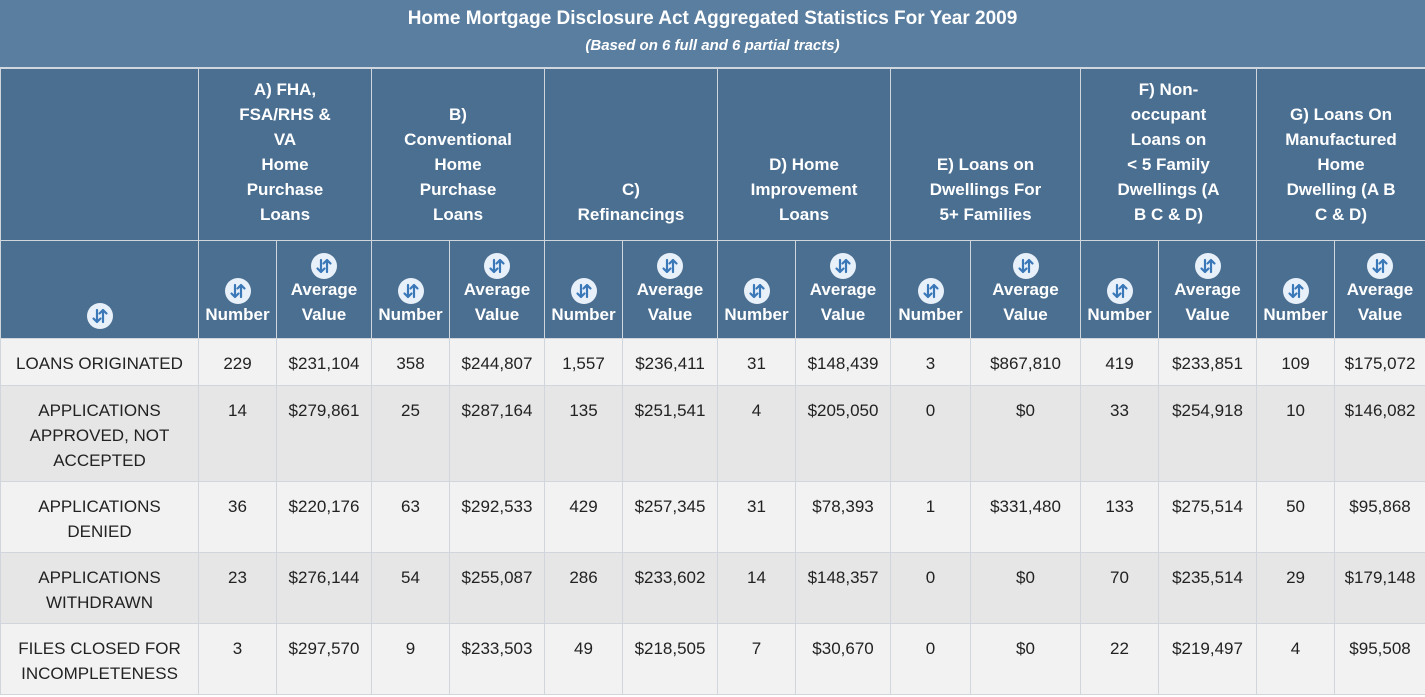  Describe the element at coordinates (324, 517) in the screenshot. I see `average-value-cell: $220,176` at that location.